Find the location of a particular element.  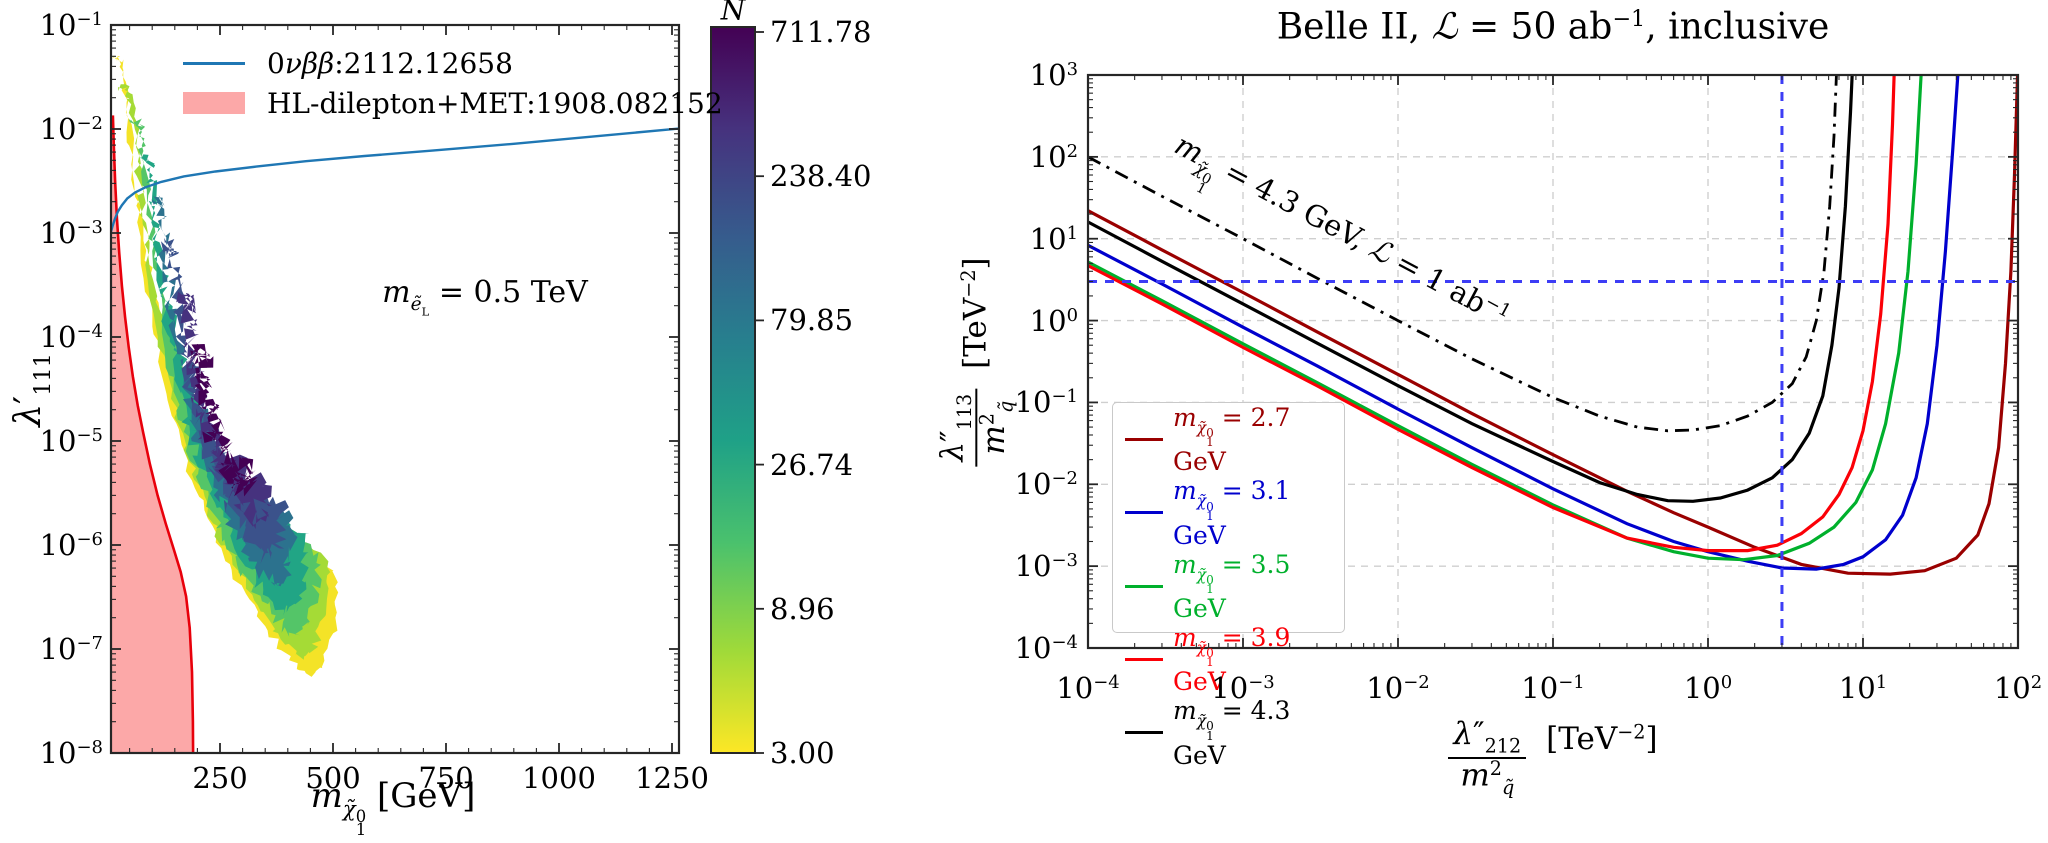

excluded-region-fill is located at coordinates (152, 434).